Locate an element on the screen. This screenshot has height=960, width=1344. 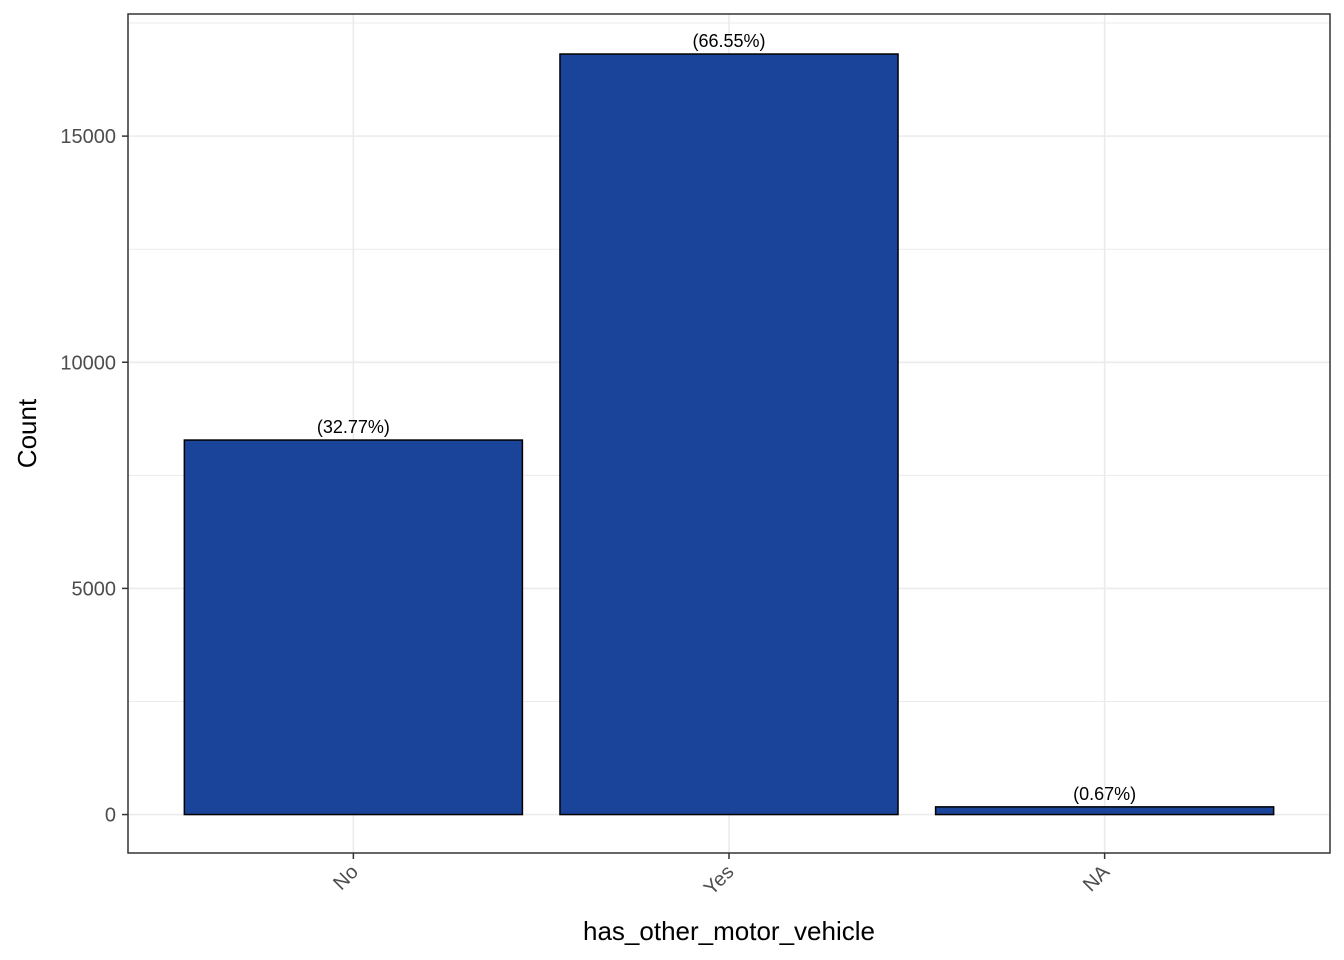
x-axis-title: has_other_motor_vehicle is located at coordinates (729, 931).